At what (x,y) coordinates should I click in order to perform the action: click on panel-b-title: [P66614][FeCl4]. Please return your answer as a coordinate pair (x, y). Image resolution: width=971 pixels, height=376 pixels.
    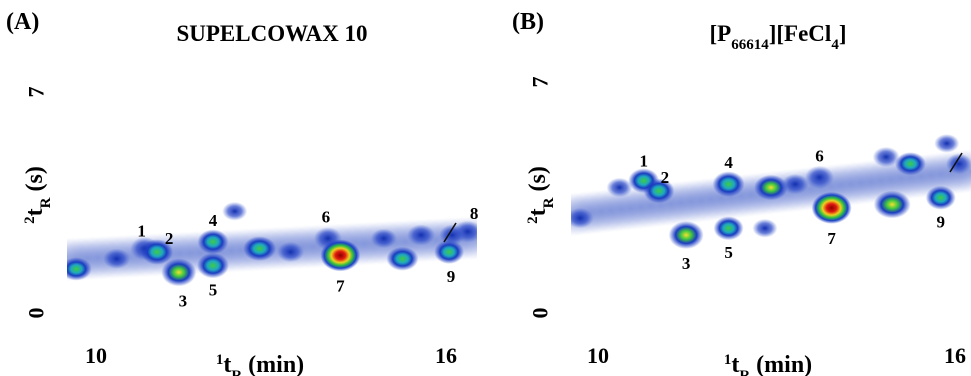
    Looking at the image, I should click on (778, 37).